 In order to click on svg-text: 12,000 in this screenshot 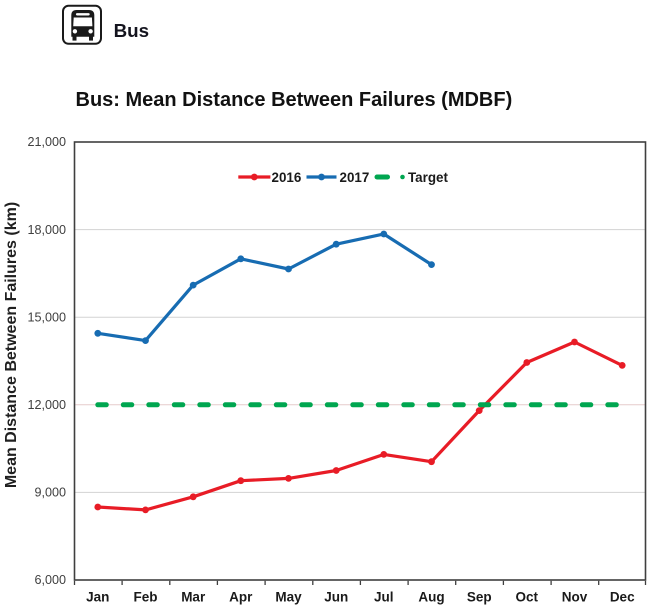, I will do `click(46, 405)`.